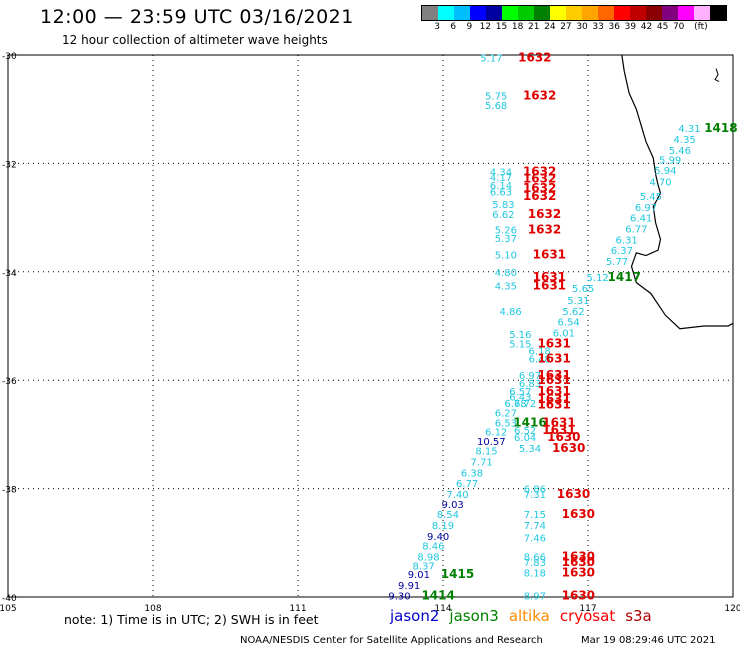  What do you see at coordinates (453, 27) in the screenshot?
I see `colorbar-tick-label: 6` at bounding box center [453, 27].